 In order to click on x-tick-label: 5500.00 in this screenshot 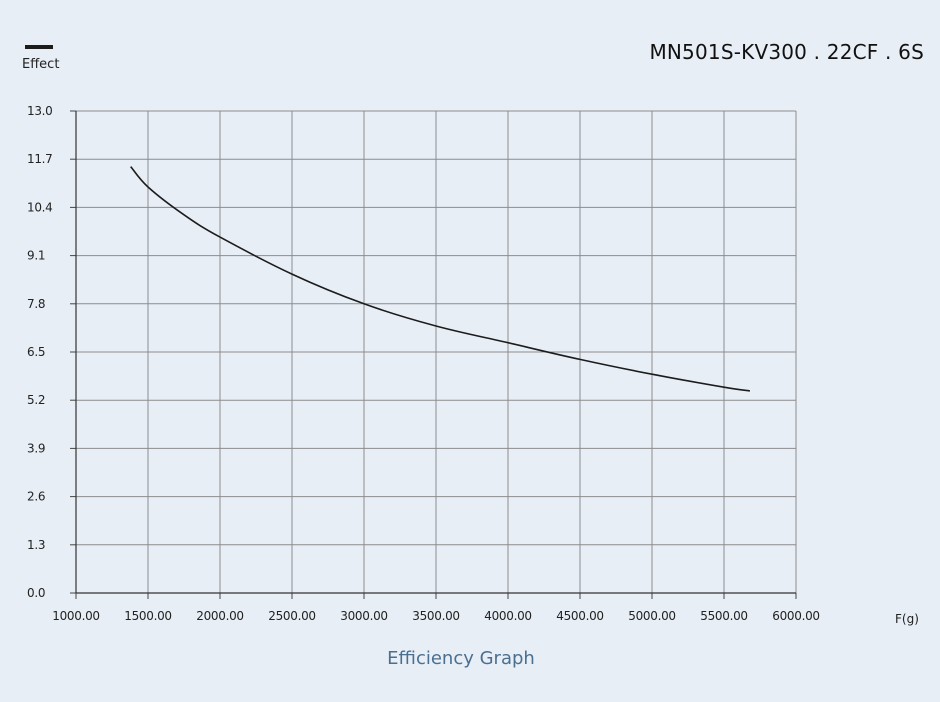, I will do `click(724, 616)`.